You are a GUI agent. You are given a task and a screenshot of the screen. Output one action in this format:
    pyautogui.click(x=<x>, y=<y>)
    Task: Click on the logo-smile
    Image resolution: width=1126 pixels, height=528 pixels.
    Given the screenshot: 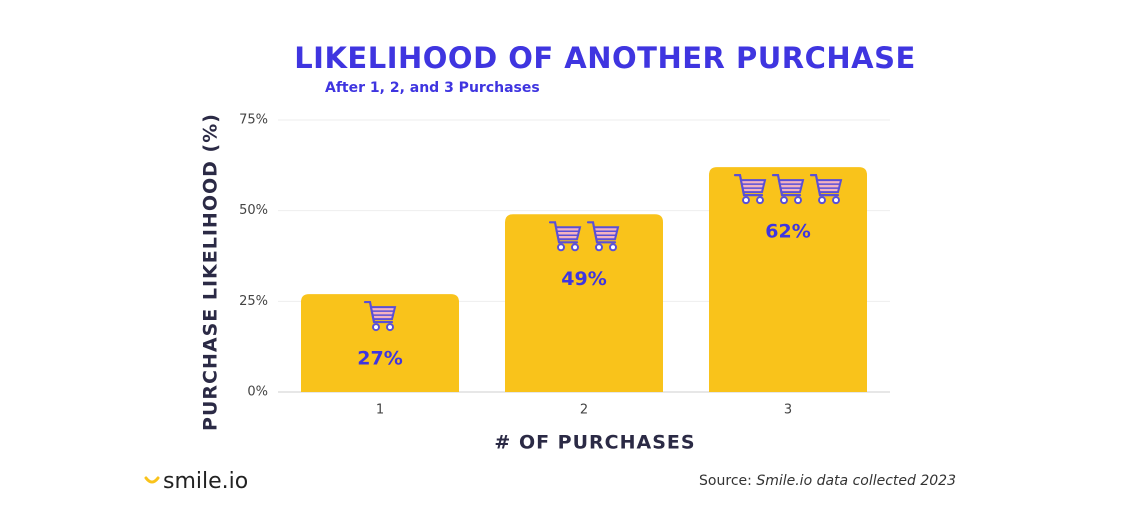 What is the action you would take?
    pyautogui.click(x=152, y=480)
    